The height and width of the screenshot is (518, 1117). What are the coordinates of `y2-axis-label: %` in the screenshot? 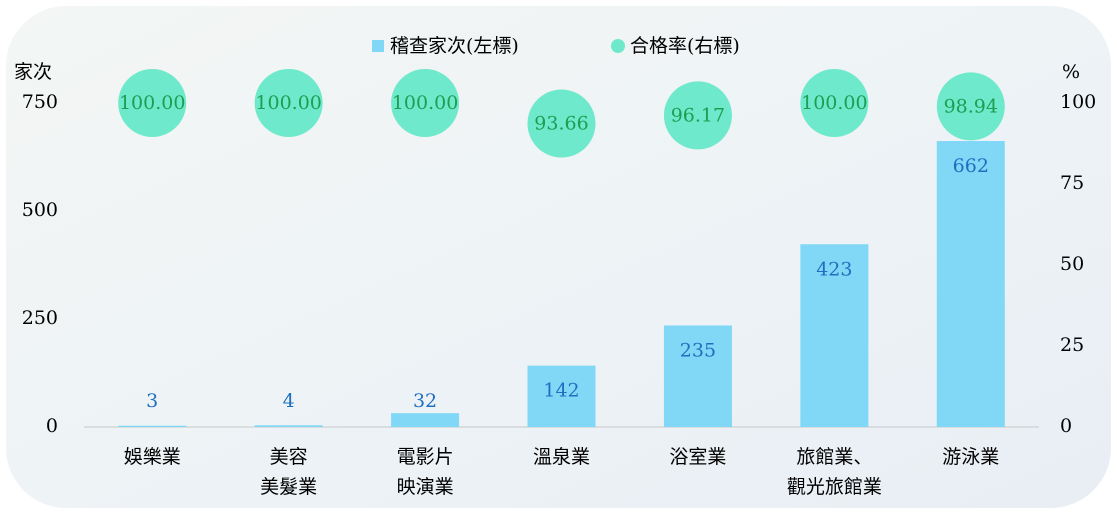 It's located at (1071, 72).